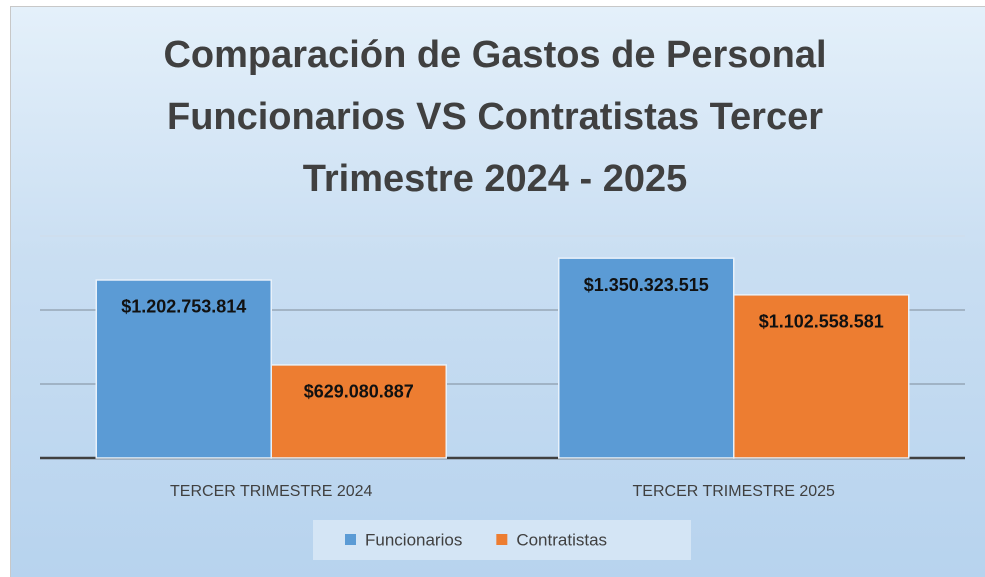 The image size is (985, 577). I want to click on legend-label: Funcionarios, so click(413, 539).